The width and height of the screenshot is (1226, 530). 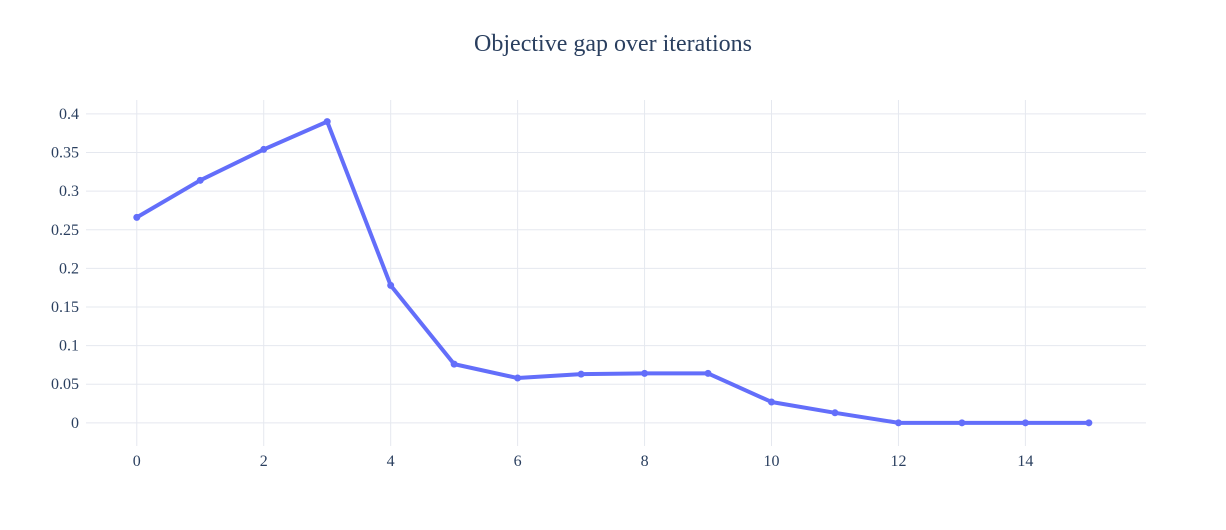 I want to click on y-tick-label: 0, so click(x=75, y=423).